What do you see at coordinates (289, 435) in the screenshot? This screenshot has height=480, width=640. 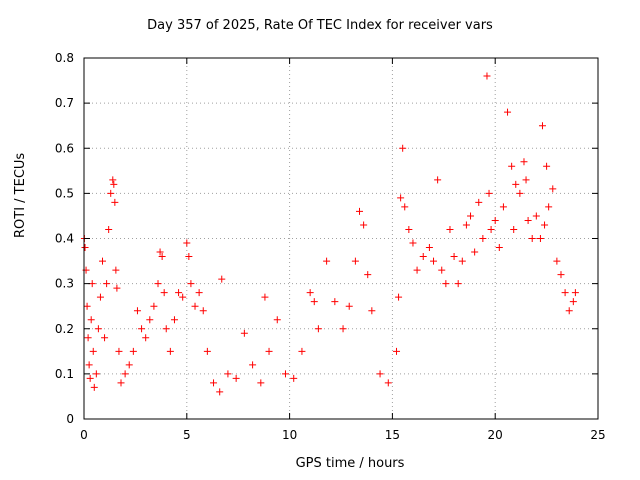 I see `x-tick-label: 10` at bounding box center [289, 435].